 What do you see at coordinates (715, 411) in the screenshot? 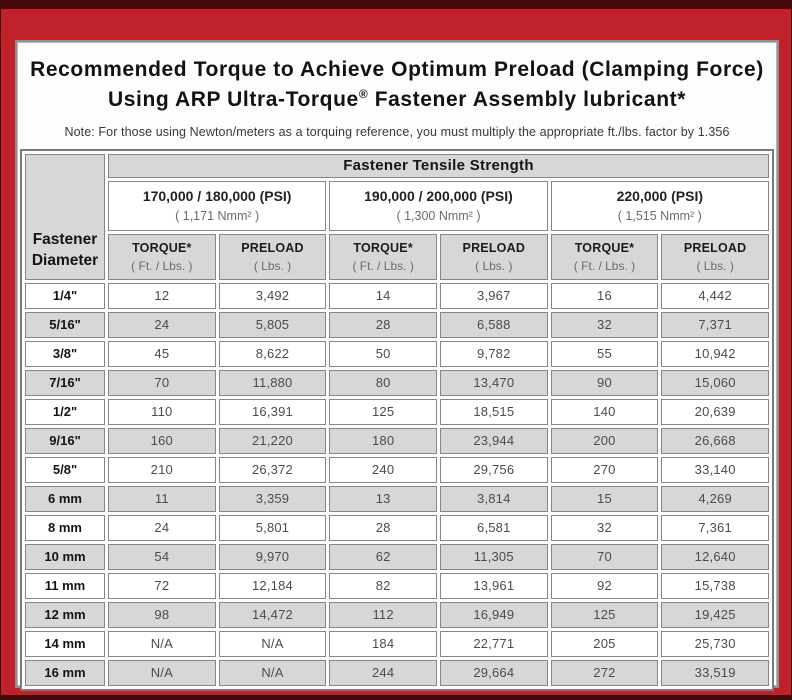
I see `preload-value-cell: 20,639` at bounding box center [715, 411].